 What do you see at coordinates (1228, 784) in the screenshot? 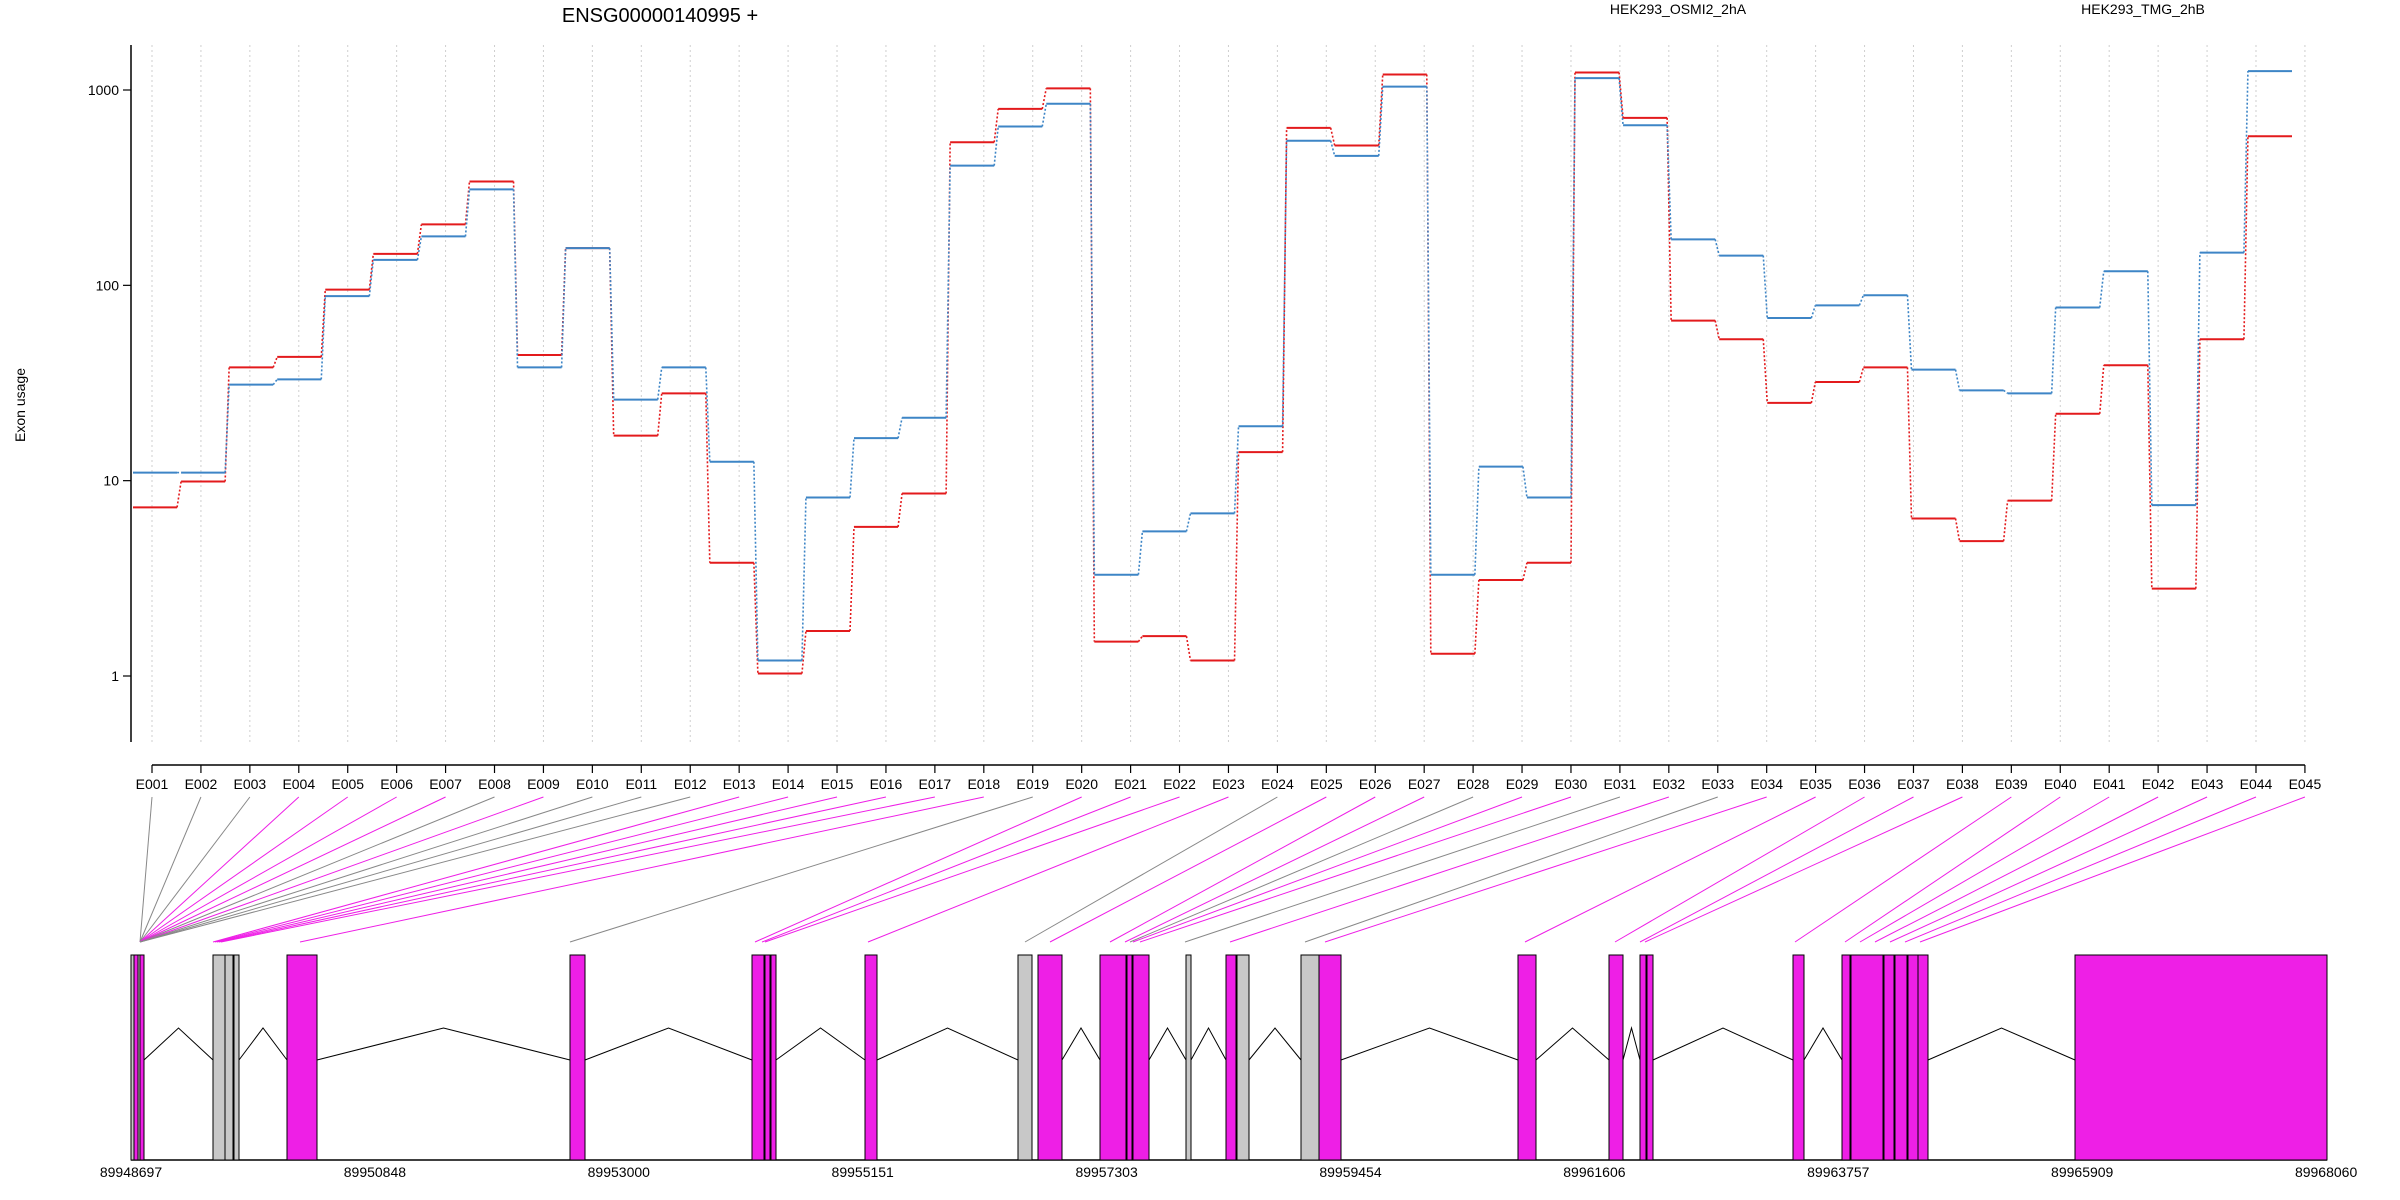
I see `x-tick-label: E023` at bounding box center [1228, 784].